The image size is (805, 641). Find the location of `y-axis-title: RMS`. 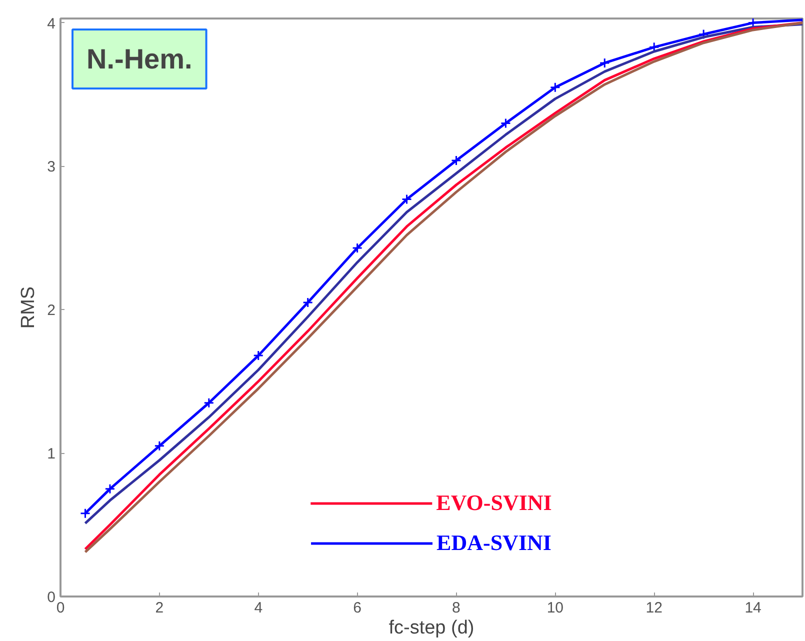

y-axis-title: RMS is located at coordinates (29, 307).